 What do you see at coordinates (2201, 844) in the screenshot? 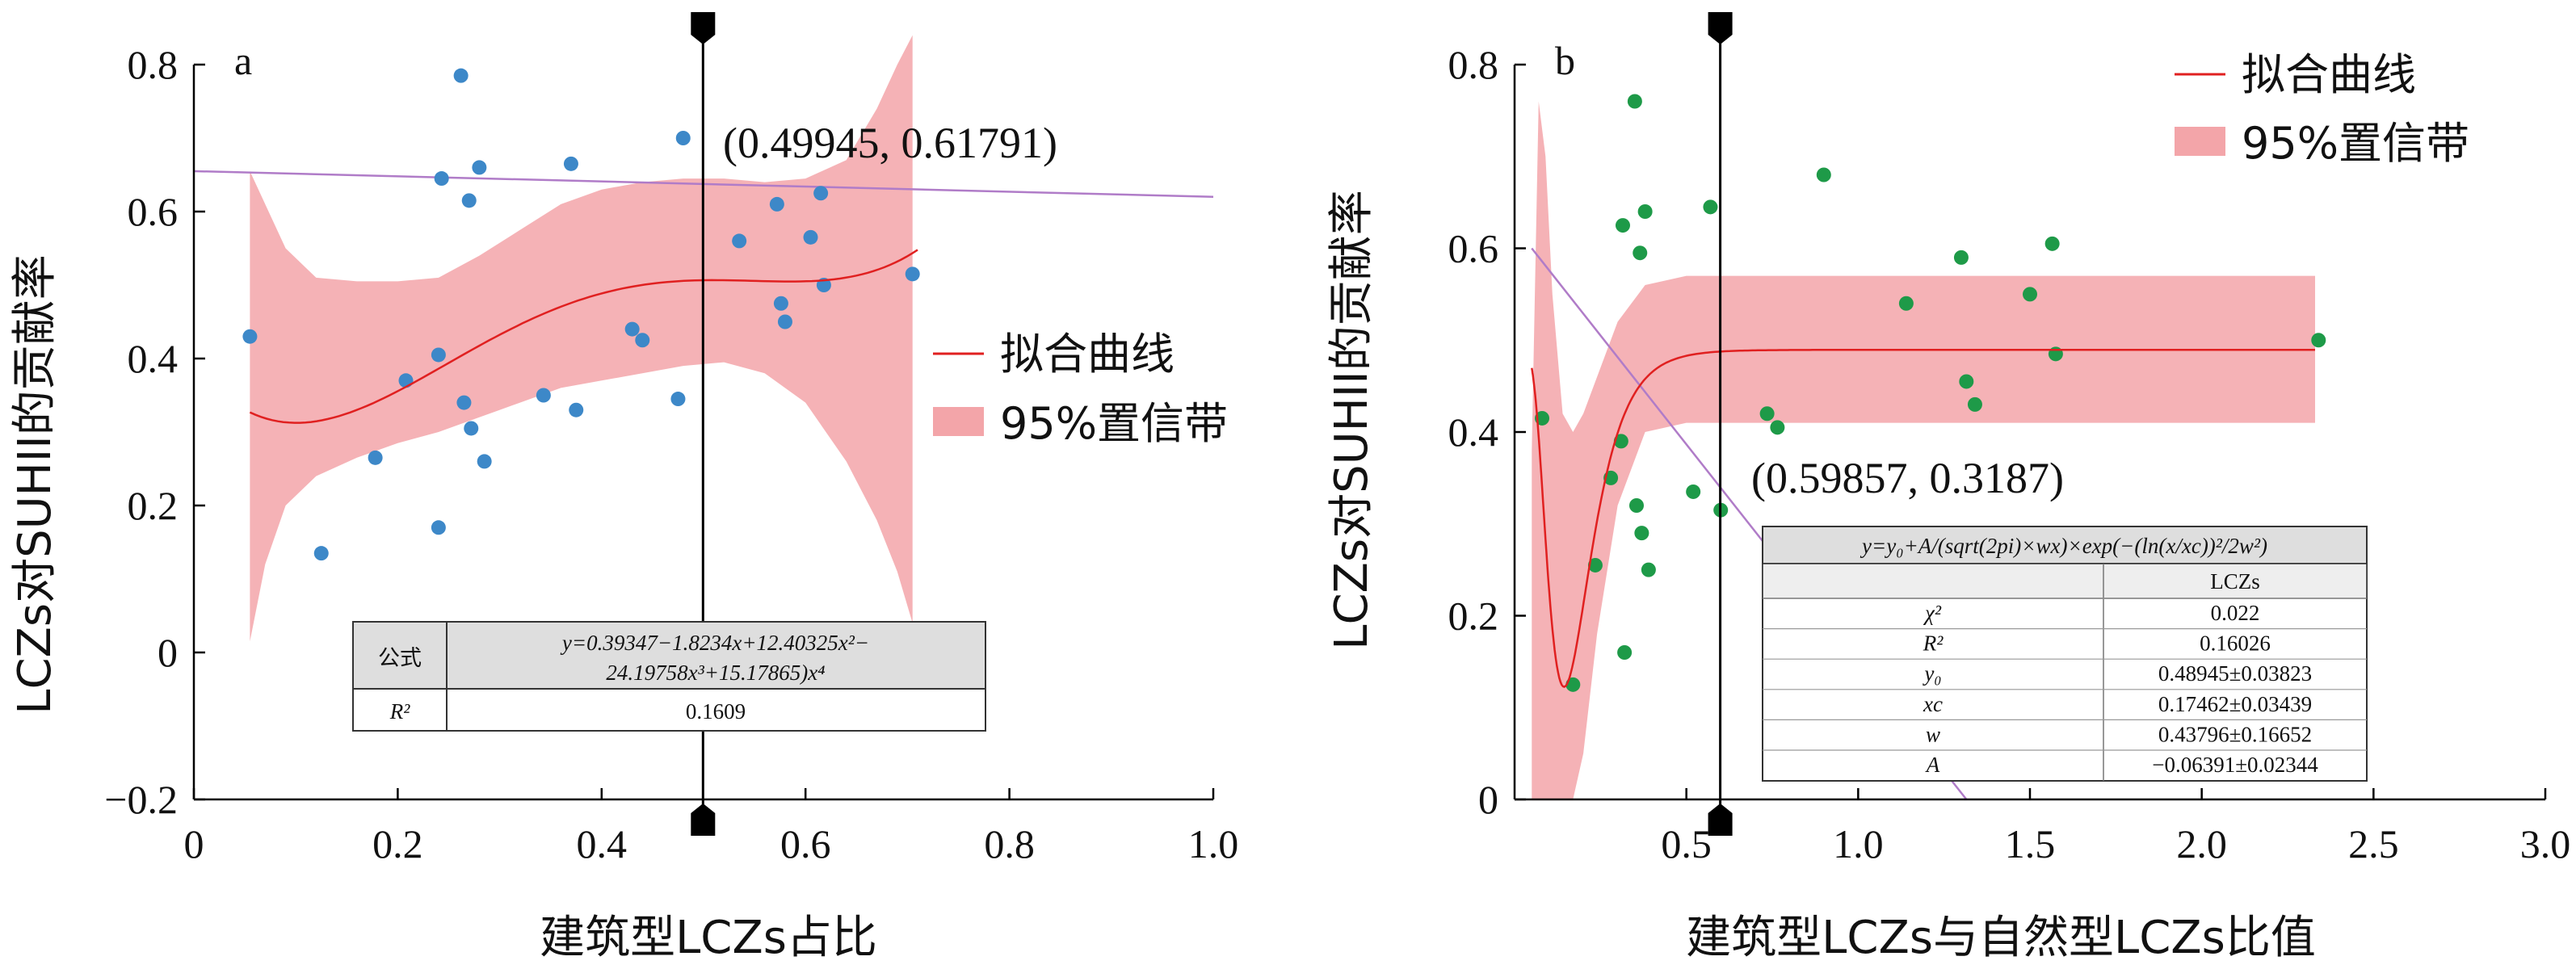
I see `x-tick-label: 2.0` at bounding box center [2201, 844].